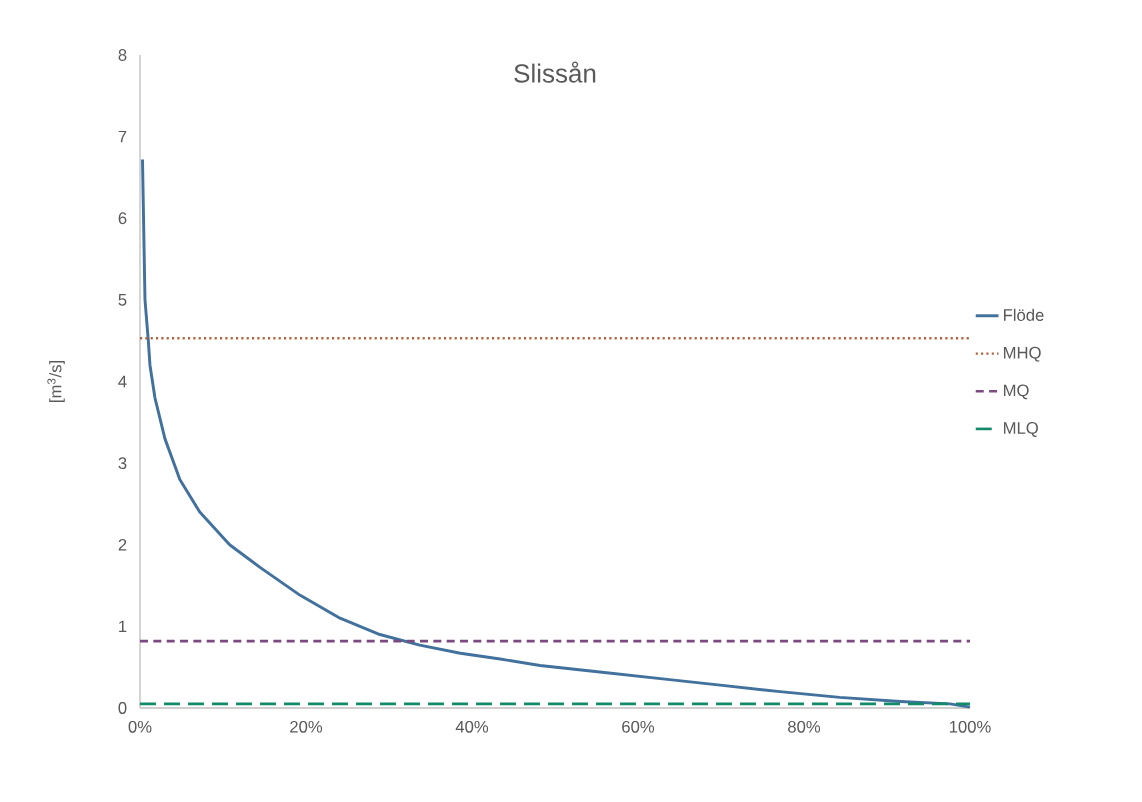 Image resolution: width=1142 pixels, height=802 pixels. What do you see at coordinates (1020, 429) in the screenshot?
I see `legend-label: MLQ` at bounding box center [1020, 429].